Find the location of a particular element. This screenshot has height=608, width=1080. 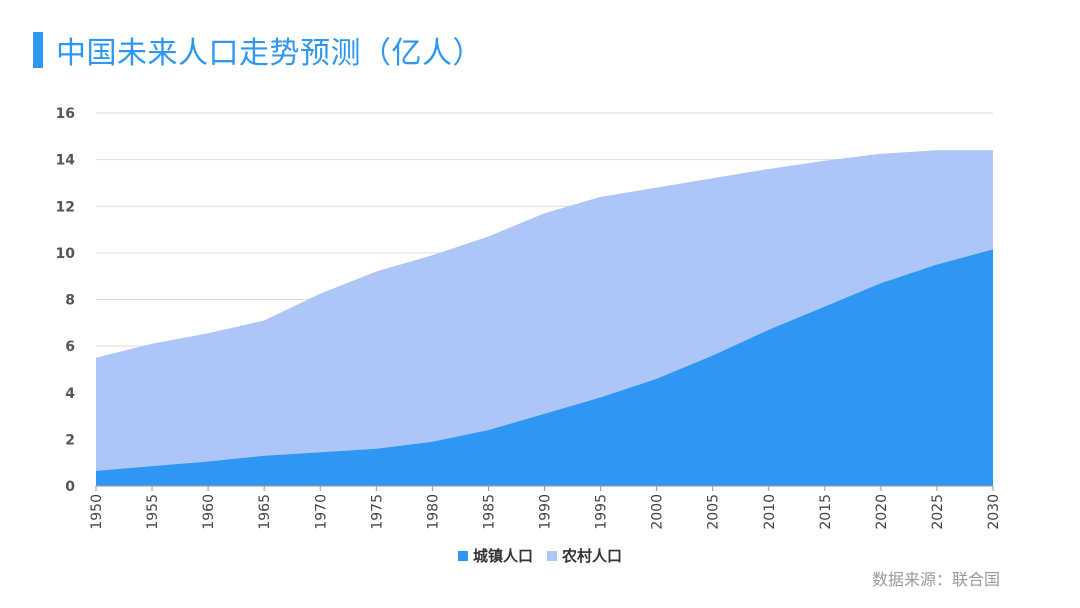

y-tick-label-2: 2 is located at coordinates (70, 440).